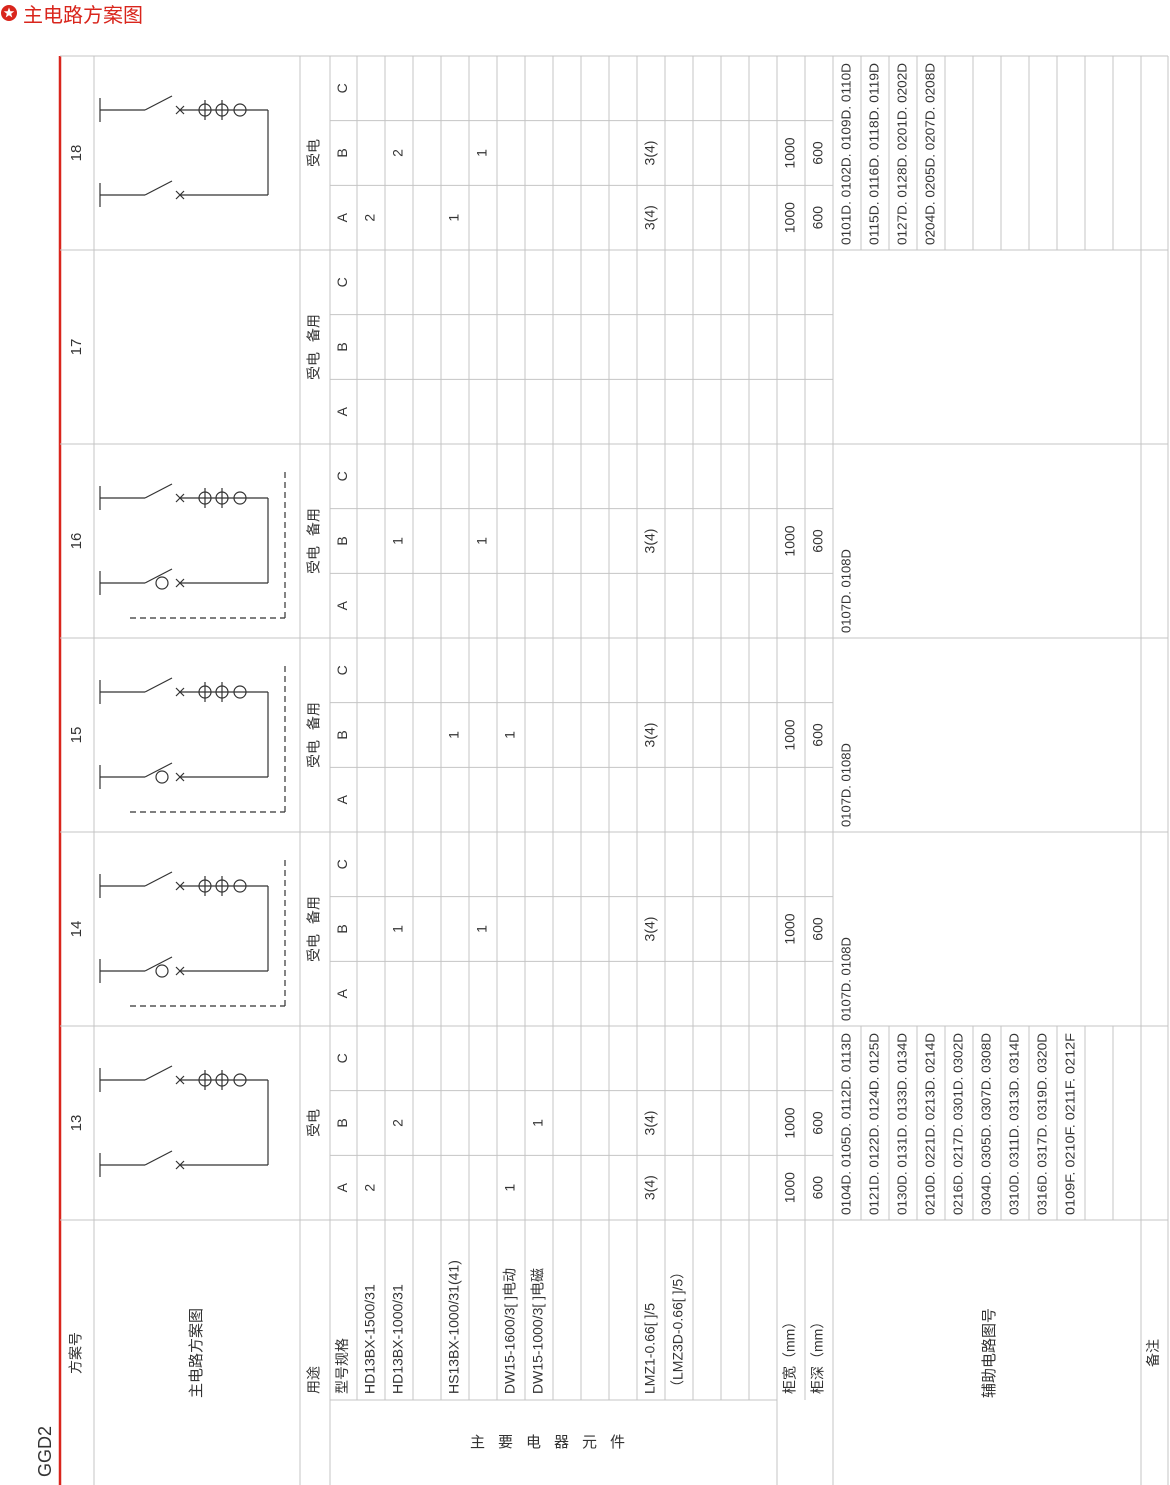  What do you see at coordinates (76, 541) in the screenshot?
I see `cell-text: 16` at bounding box center [76, 541].